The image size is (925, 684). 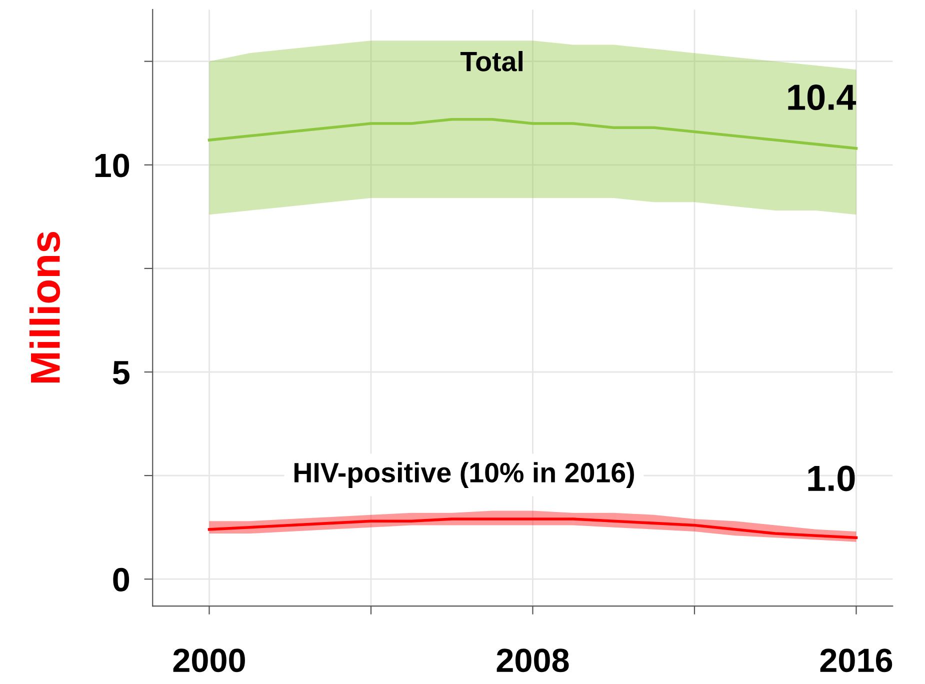 I want to click on y-axis-title: Millions, so click(x=44, y=307).